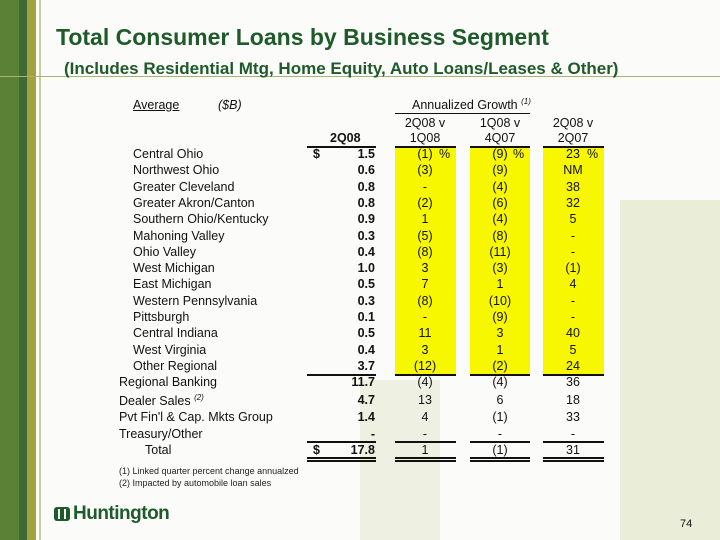  I want to click on page-title: Total Consumer Loans by Business Segment, so click(302, 37).